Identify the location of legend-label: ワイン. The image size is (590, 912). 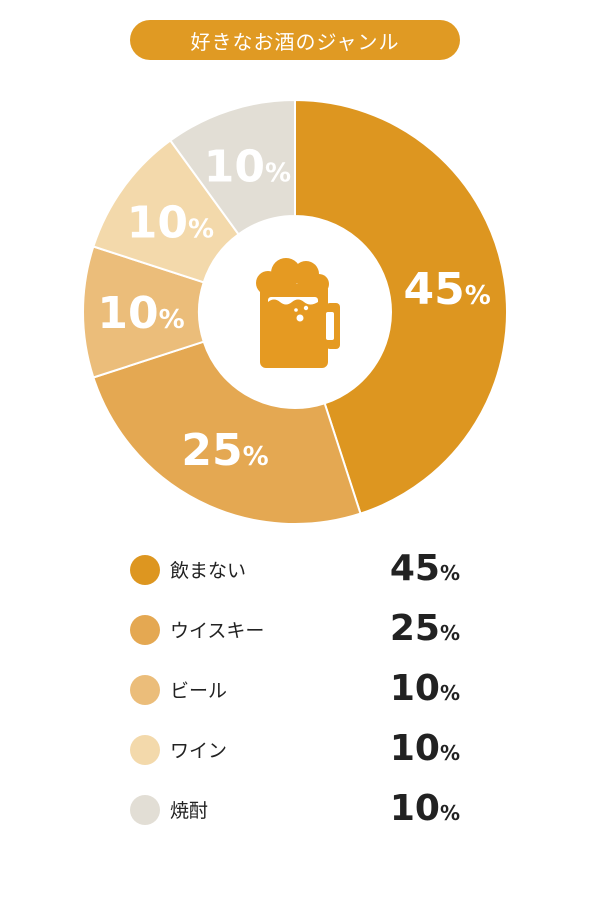
(199, 751).